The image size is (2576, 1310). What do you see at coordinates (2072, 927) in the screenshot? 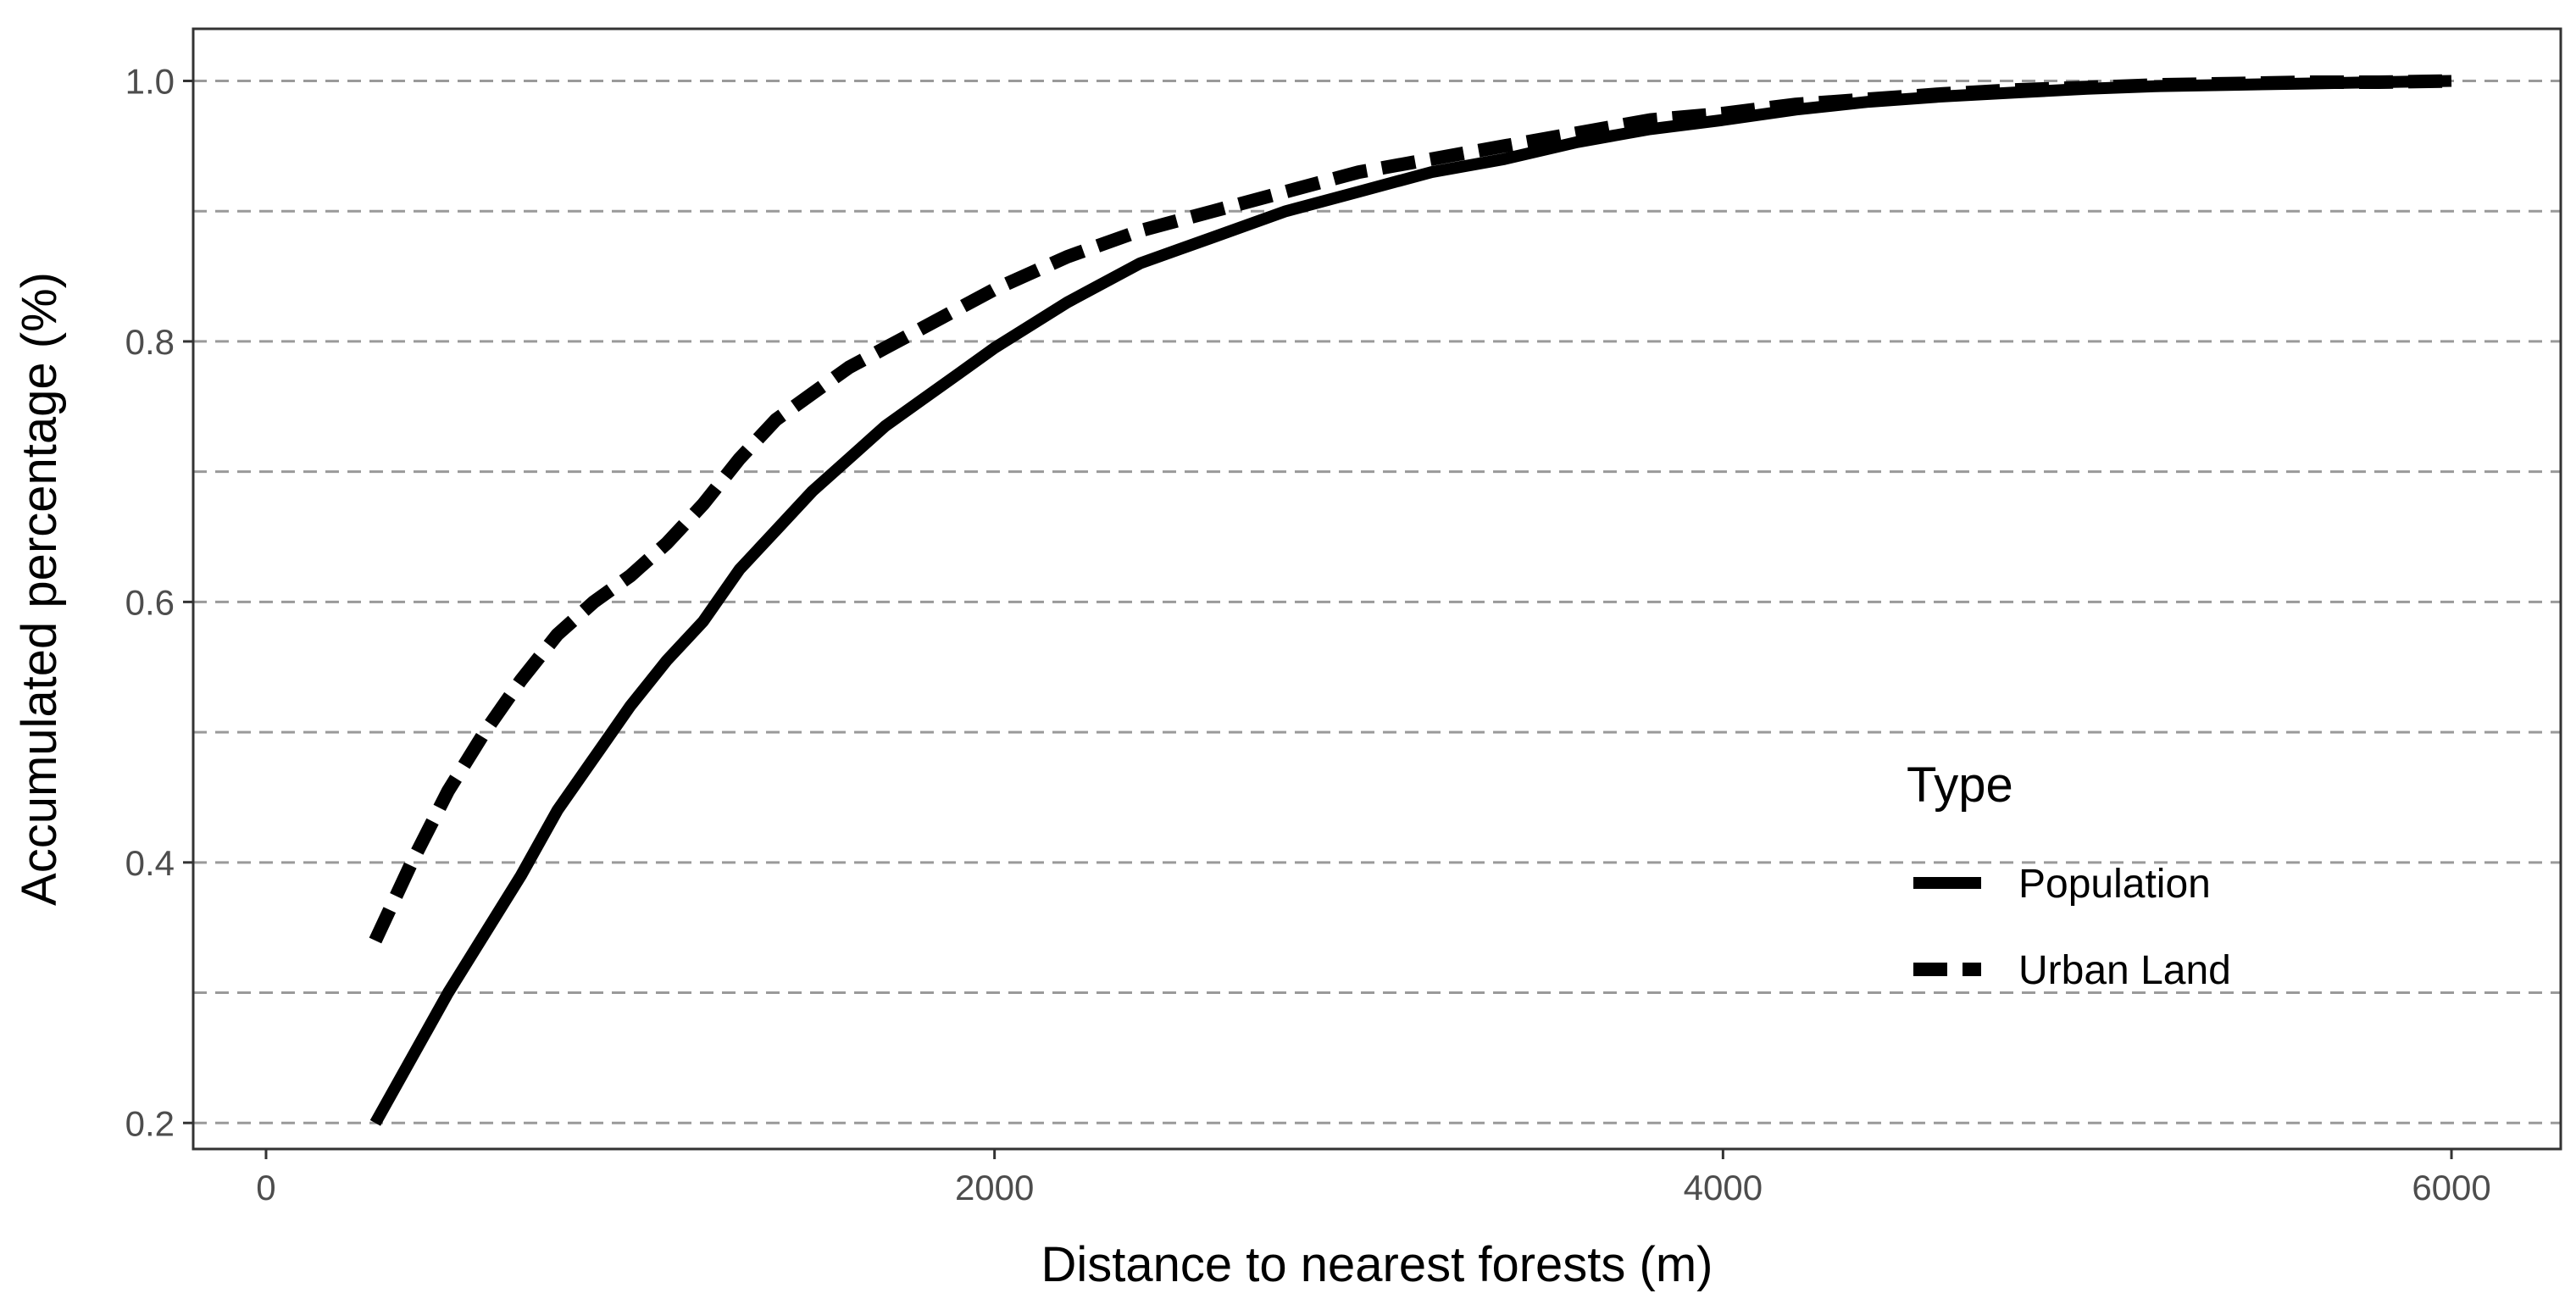
I see `legend-items: Population Urban Land` at bounding box center [2072, 927].